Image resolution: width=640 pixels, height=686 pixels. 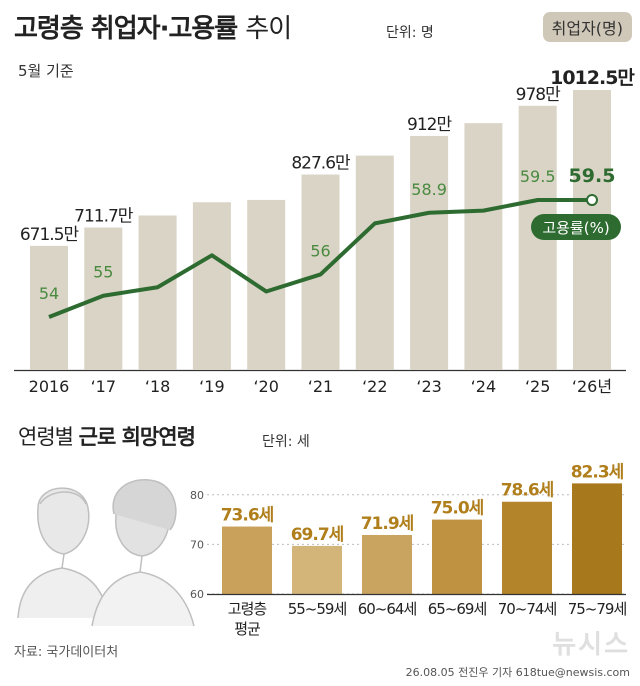 What do you see at coordinates (265, 386) in the screenshot?
I see `x-tick-label: ‘20` at bounding box center [265, 386].